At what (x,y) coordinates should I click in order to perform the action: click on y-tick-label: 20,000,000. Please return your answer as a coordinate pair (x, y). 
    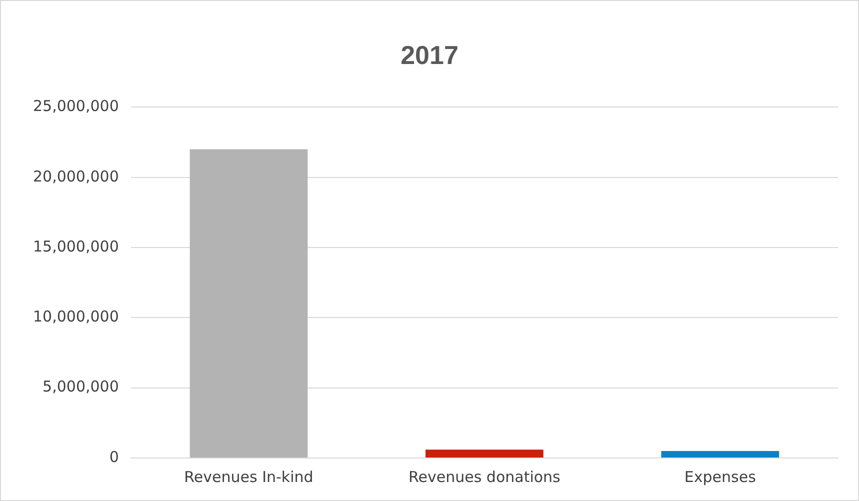
    Looking at the image, I should click on (75, 176).